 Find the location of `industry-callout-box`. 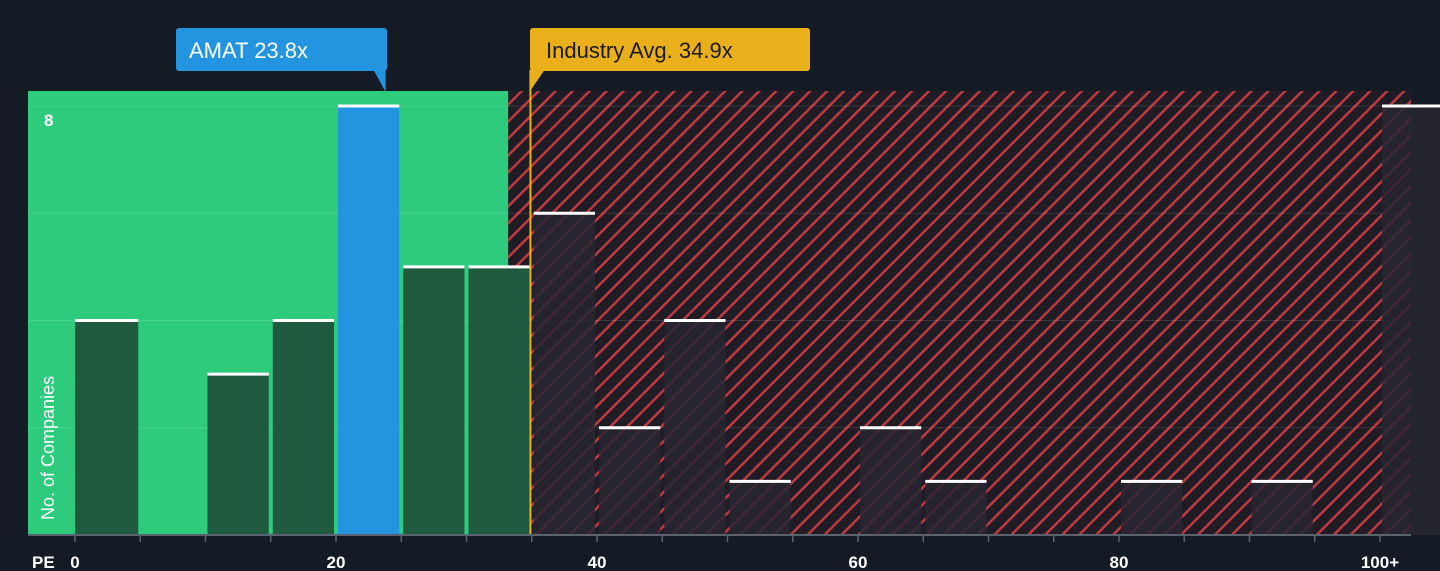

industry-callout-box is located at coordinates (670, 49).